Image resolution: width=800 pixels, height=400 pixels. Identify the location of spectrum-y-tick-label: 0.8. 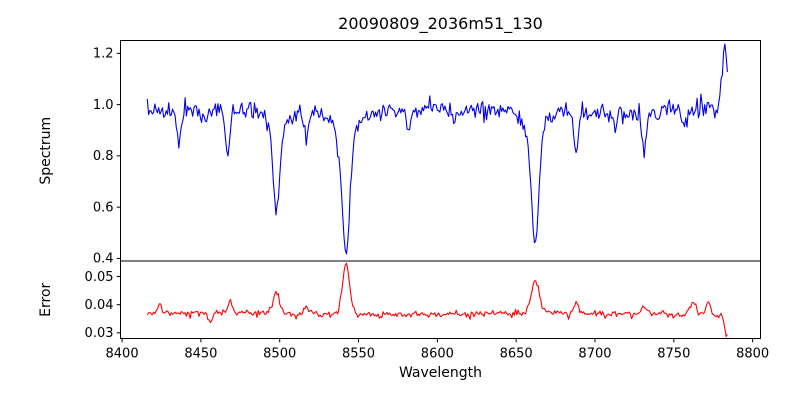
(103, 156).